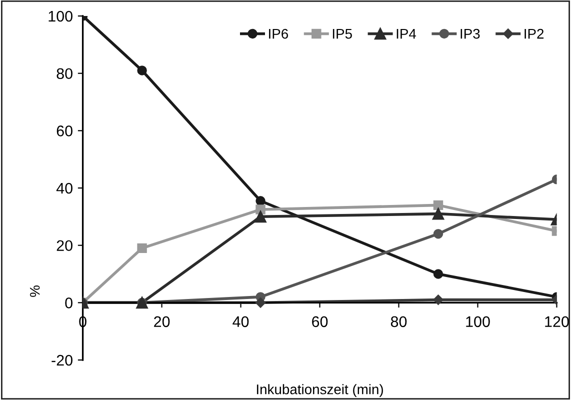  Describe the element at coordinates (406, 34) in the screenshot. I see `legend-label: IP4` at that location.